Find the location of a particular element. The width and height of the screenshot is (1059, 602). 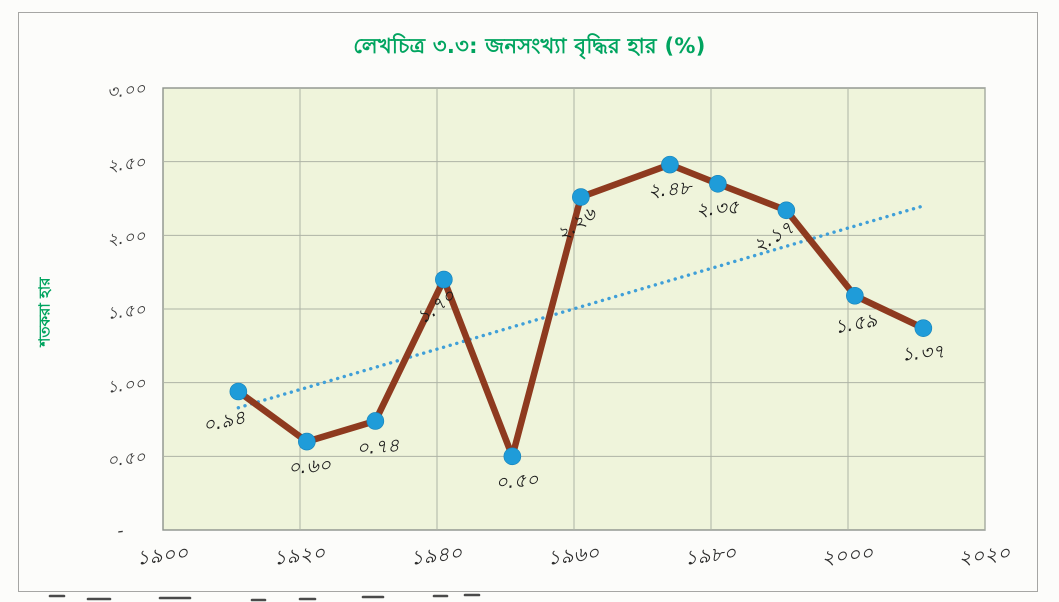

y-tick-label: - is located at coordinates (120, 531).